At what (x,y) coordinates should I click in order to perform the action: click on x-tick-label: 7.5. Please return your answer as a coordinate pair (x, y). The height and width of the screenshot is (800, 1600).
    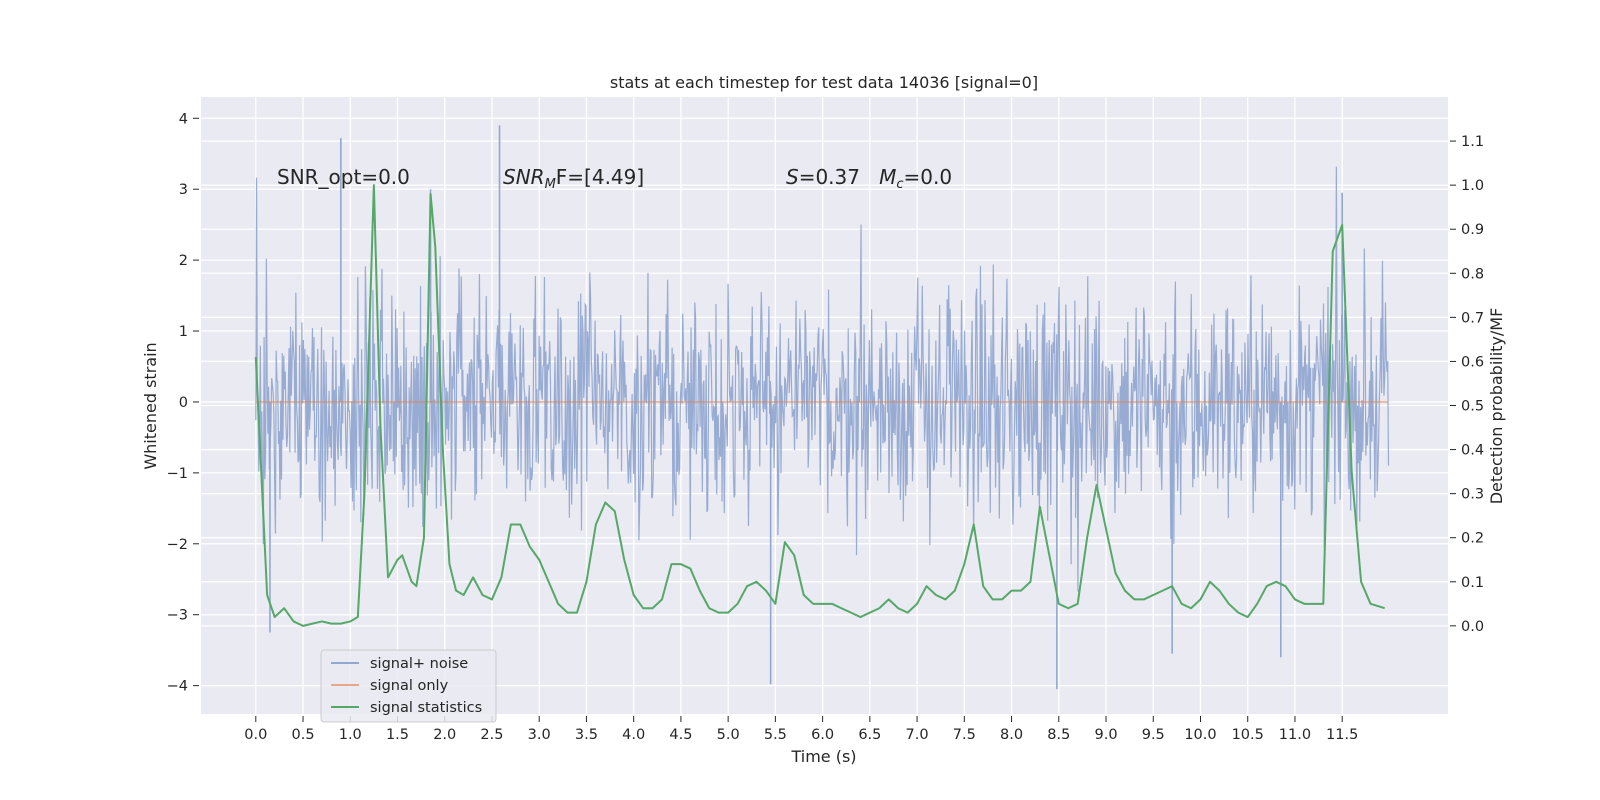
    Looking at the image, I should click on (964, 735).